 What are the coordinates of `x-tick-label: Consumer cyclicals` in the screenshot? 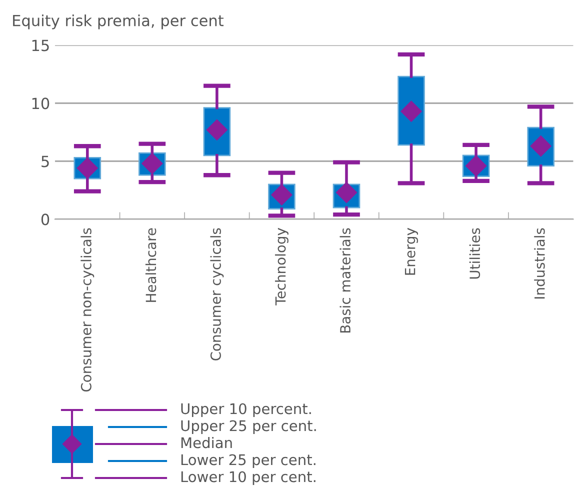 It's located at (217, 294).